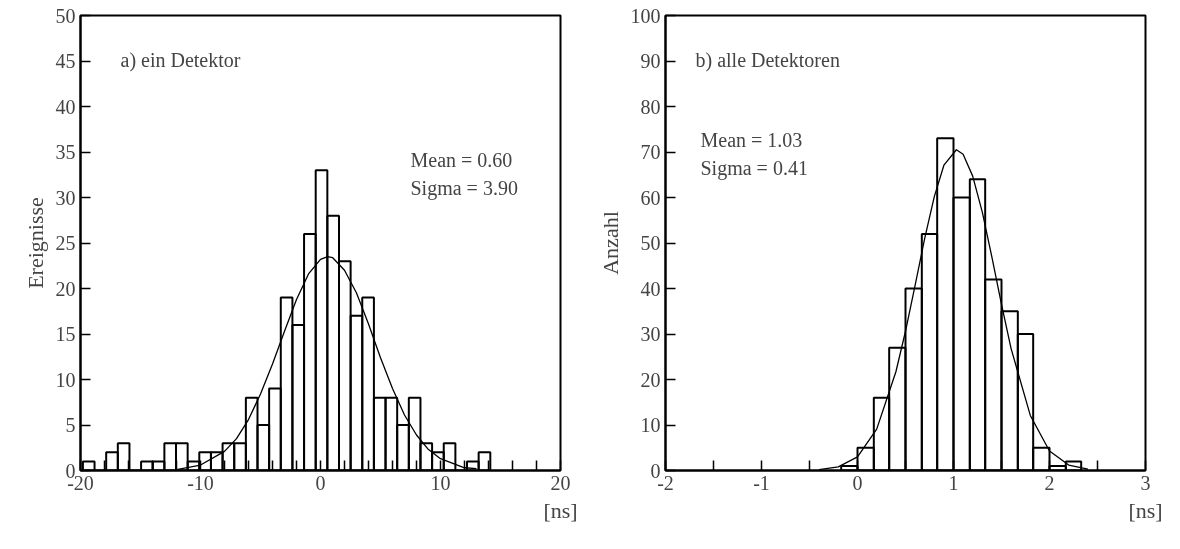  What do you see at coordinates (1145, 482) in the screenshot?
I see `x-tick-label: 3` at bounding box center [1145, 482].